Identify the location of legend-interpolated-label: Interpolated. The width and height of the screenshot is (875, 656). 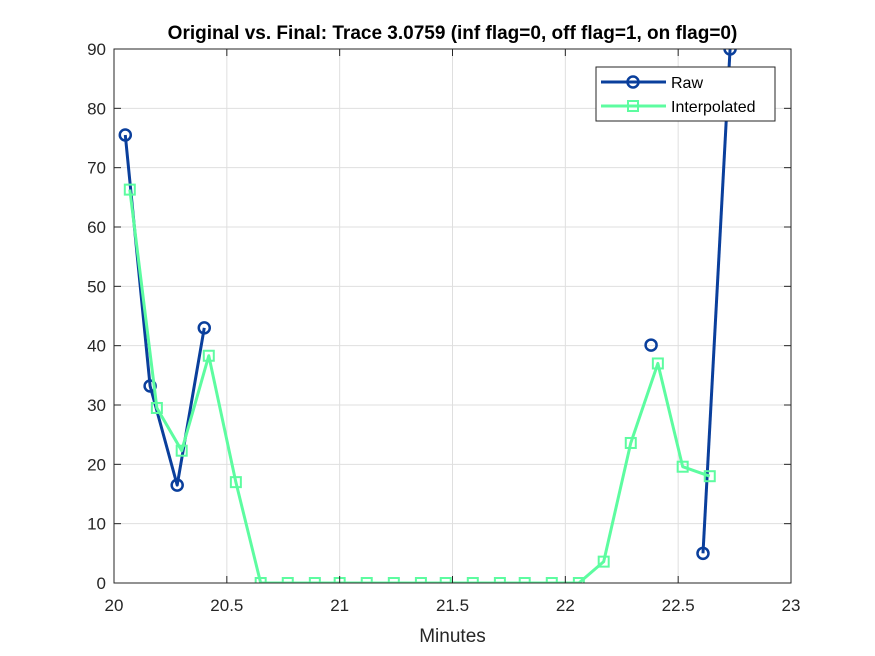
(713, 107).